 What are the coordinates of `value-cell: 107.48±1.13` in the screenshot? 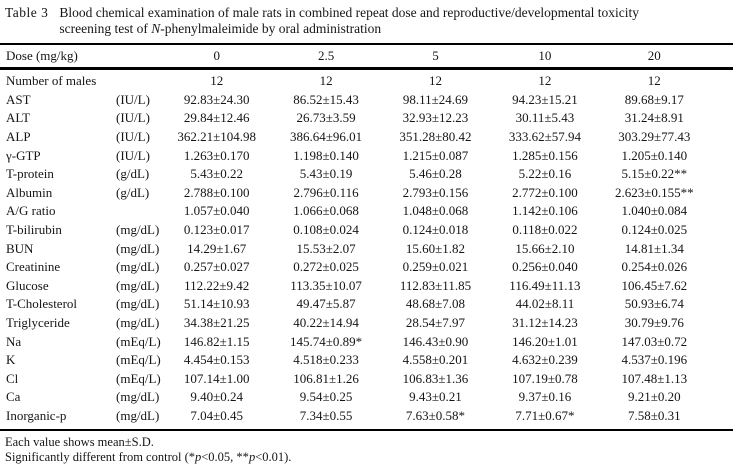 It's located at (654, 378).